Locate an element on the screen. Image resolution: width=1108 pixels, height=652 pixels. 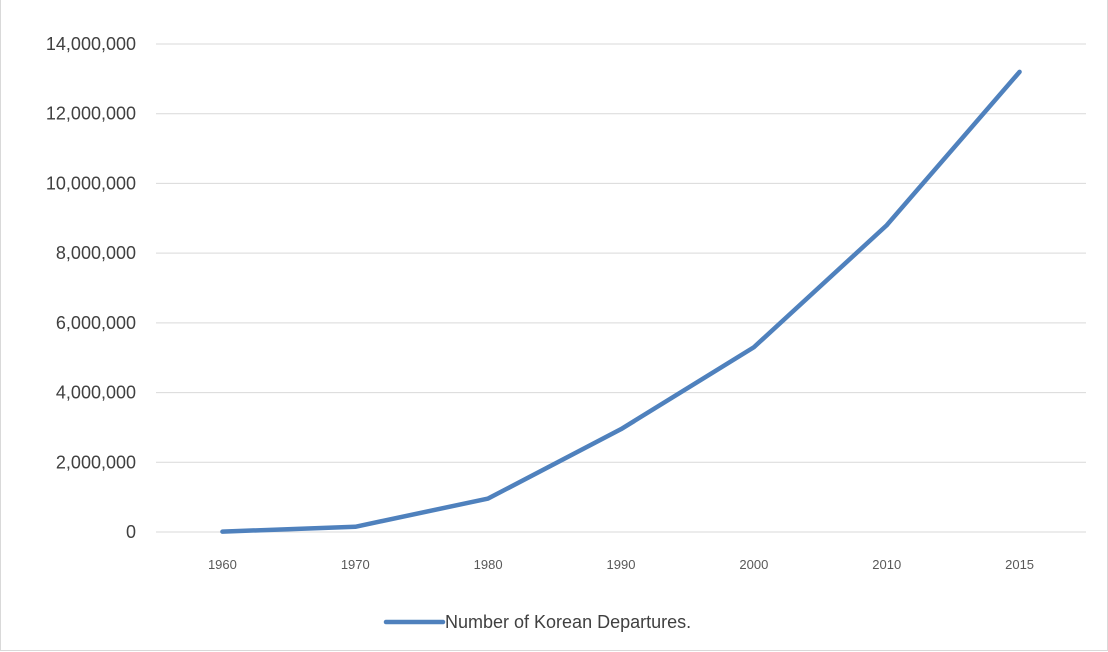
x-tick-label: 1990 is located at coordinates (621, 564).